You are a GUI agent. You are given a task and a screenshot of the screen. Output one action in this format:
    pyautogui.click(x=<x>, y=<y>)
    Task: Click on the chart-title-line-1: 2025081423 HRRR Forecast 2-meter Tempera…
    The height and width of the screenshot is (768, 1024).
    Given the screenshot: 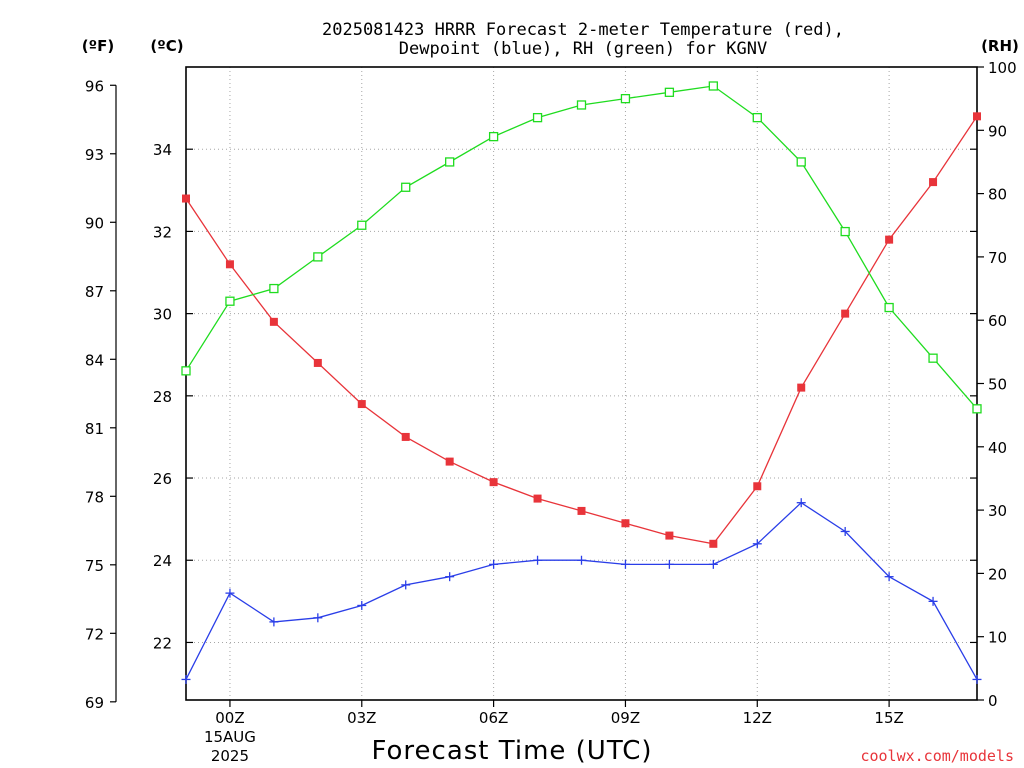 What is the action you would take?
    pyautogui.click(x=583, y=30)
    